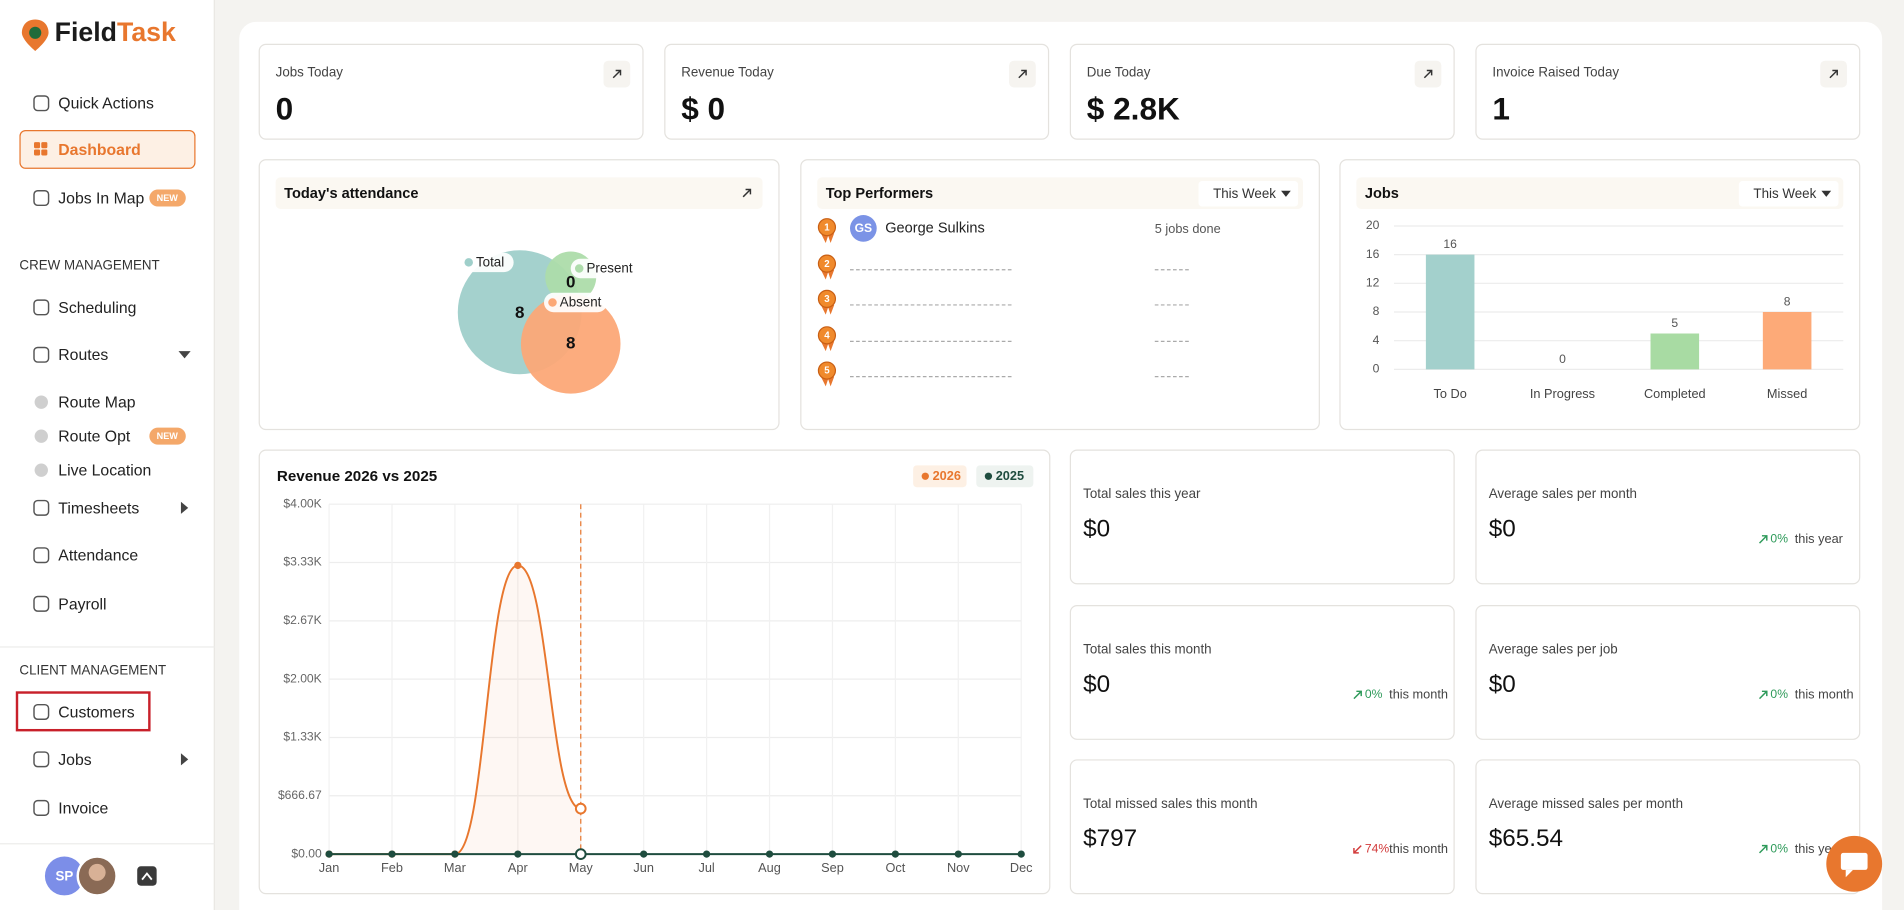 The height and width of the screenshot is (910, 1904). I want to click on menu-item: Dashboard, so click(99, 149).